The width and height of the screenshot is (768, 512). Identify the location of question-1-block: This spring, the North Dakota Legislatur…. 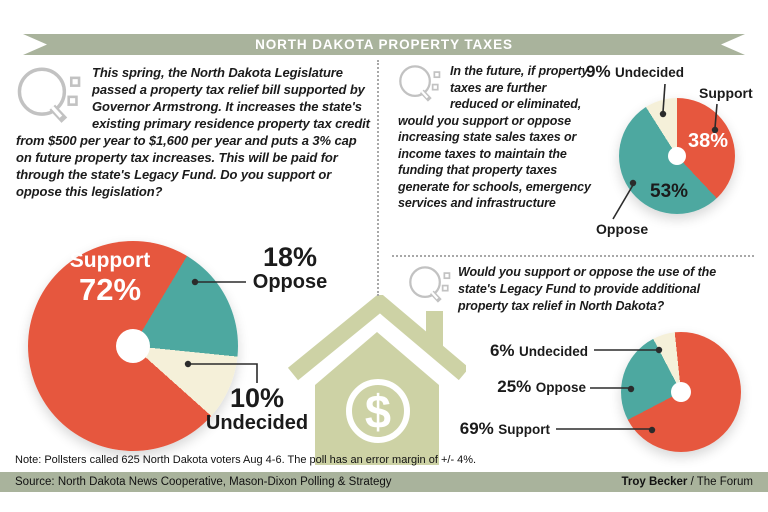
(194, 132).